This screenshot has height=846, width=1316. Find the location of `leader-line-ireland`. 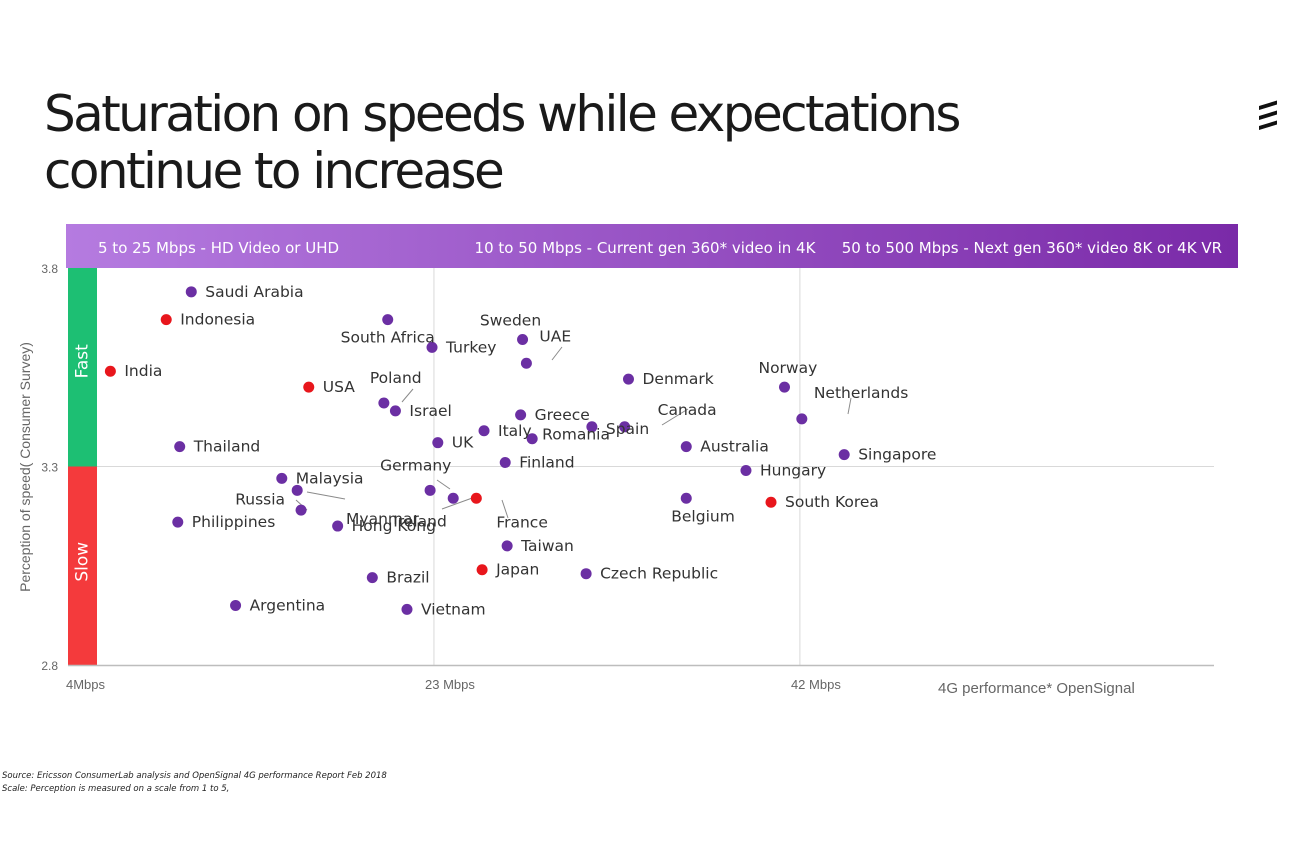

leader-line-ireland is located at coordinates (458, 503).